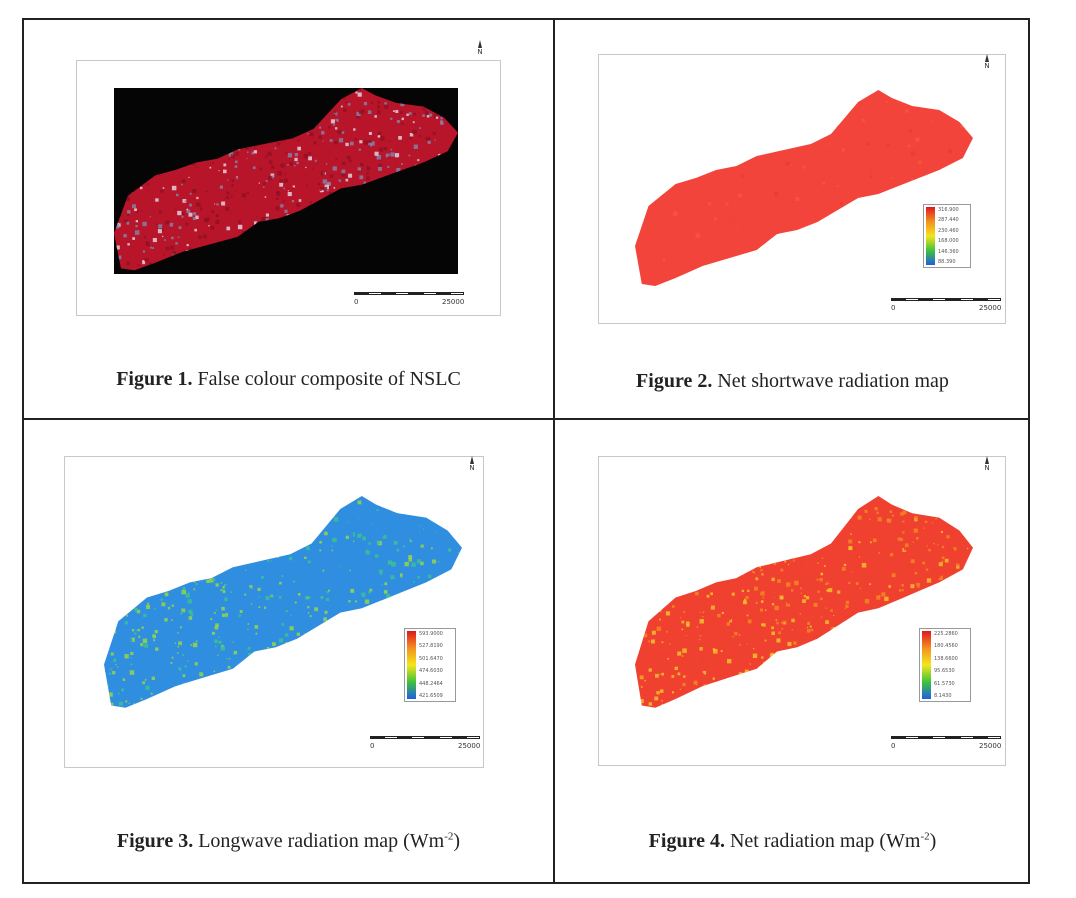 This screenshot has width=1076, height=898. What do you see at coordinates (804, 602) in the screenshot?
I see `net-radiation-map` at bounding box center [804, 602].